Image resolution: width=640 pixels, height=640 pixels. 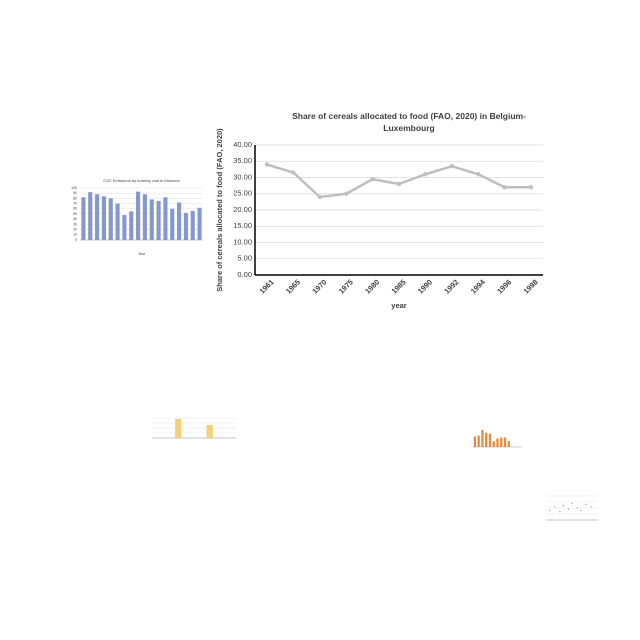 What do you see at coordinates (75, 193) in the screenshot?
I see `y-tick-label: 90` at bounding box center [75, 193].